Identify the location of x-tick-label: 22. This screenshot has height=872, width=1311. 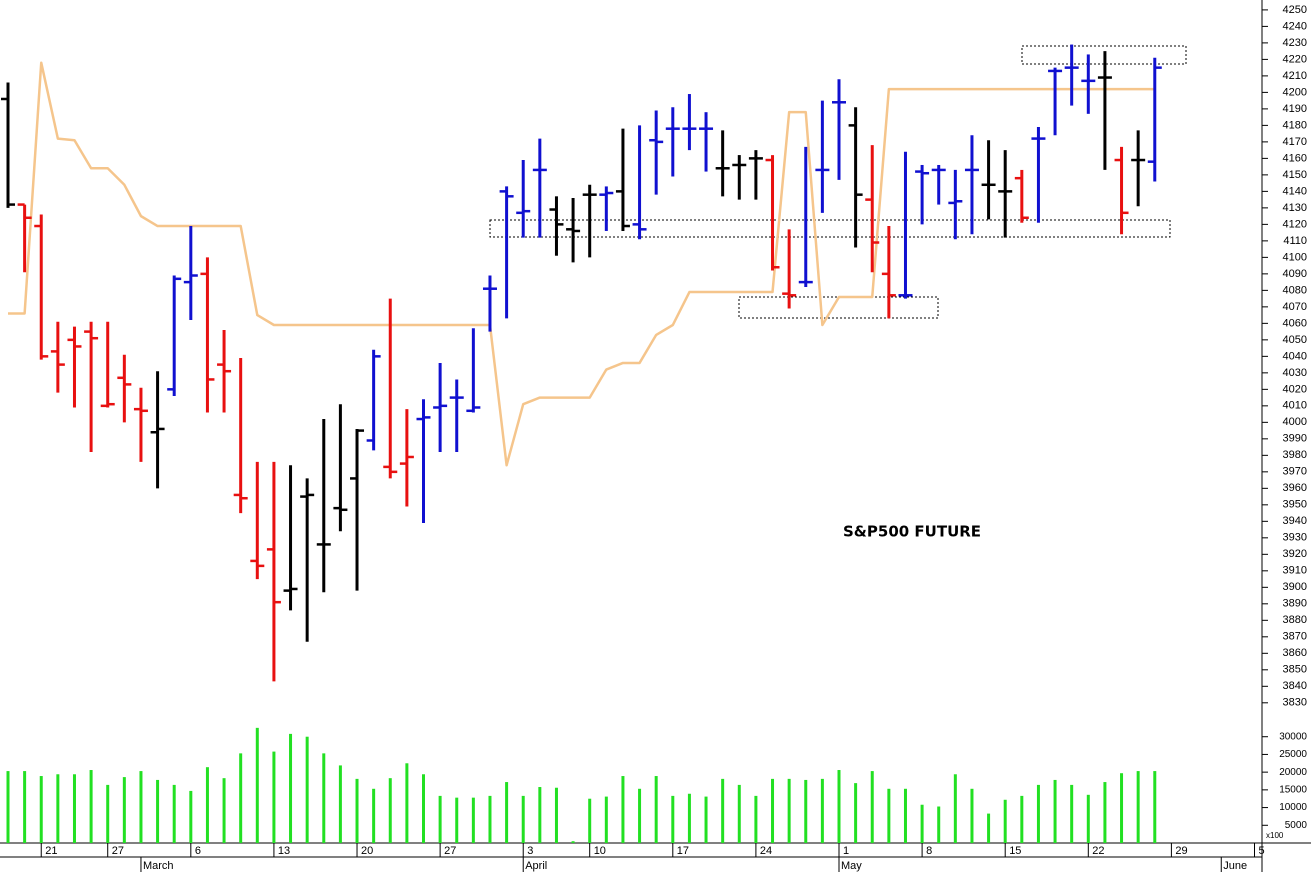
(1098, 851).